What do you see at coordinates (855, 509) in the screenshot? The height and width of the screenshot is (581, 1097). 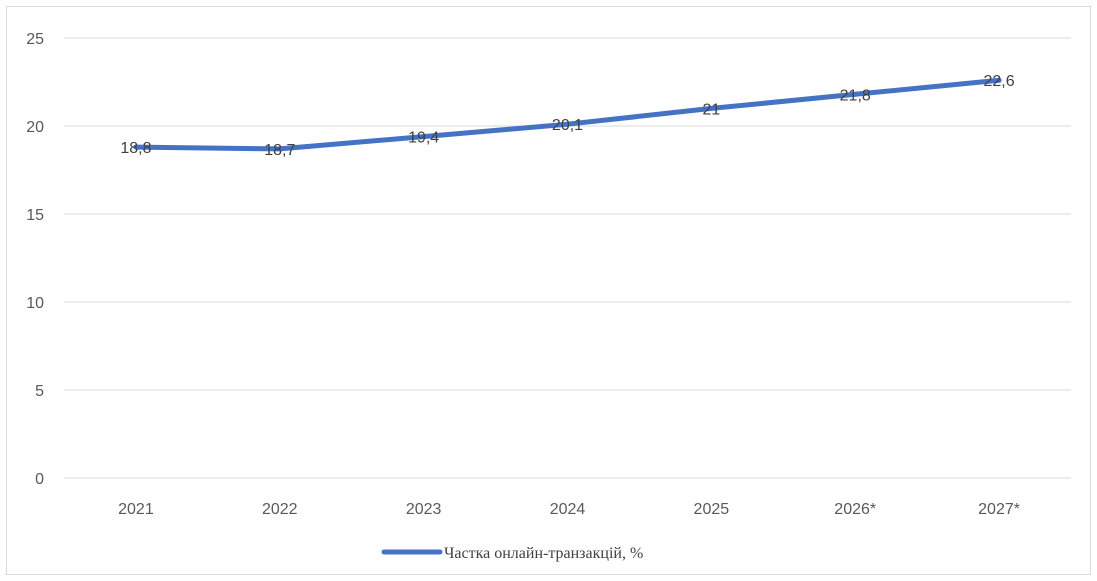 I see `x-tick-label: 2026*` at bounding box center [855, 509].